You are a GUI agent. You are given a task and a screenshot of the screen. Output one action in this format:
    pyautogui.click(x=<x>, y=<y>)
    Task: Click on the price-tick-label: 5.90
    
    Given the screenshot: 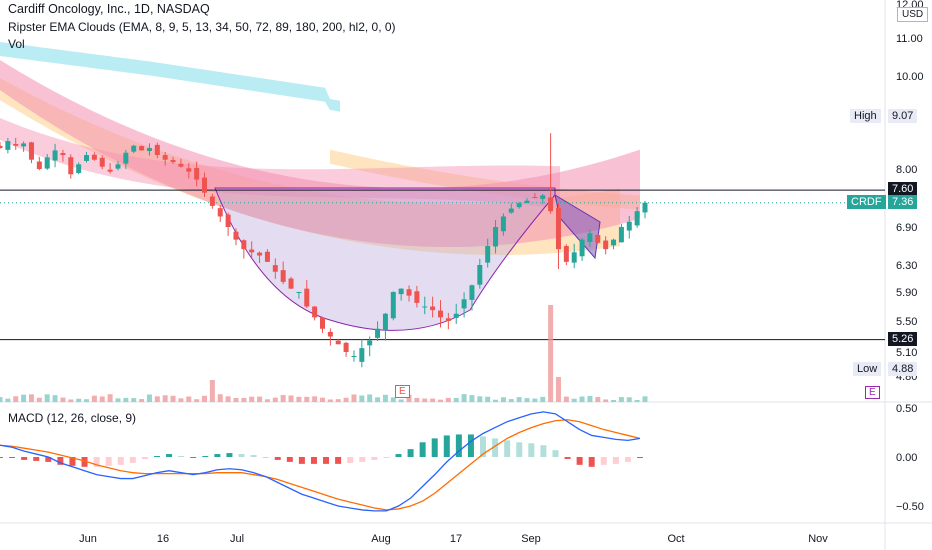 What is the action you would take?
    pyautogui.click(x=906, y=293)
    